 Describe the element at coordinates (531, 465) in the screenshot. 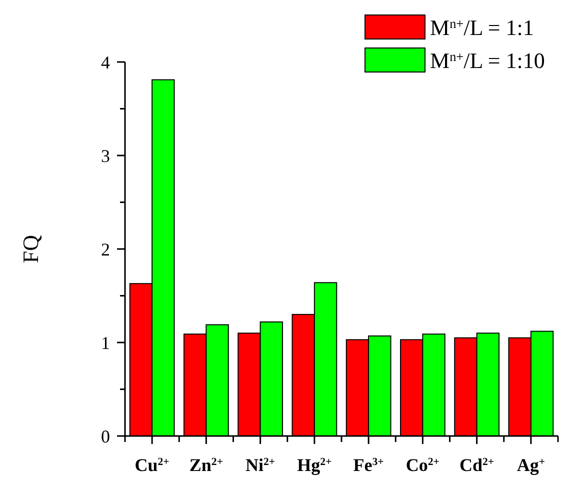

I see `x-tick-label: Ag$^{+}$` at that location.